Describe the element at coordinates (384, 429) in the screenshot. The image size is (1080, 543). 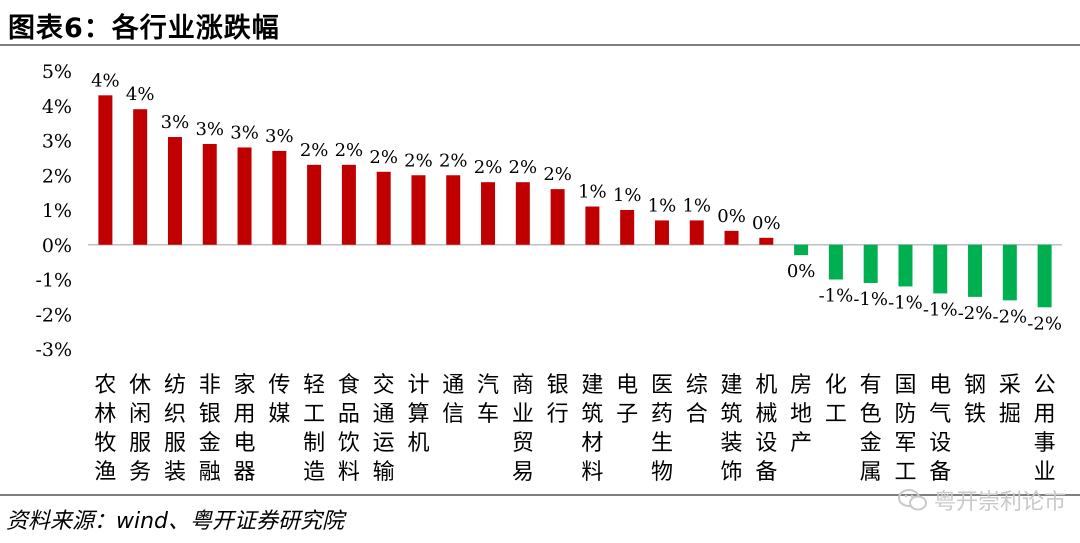
I see `category-label: 交通运输` at that location.